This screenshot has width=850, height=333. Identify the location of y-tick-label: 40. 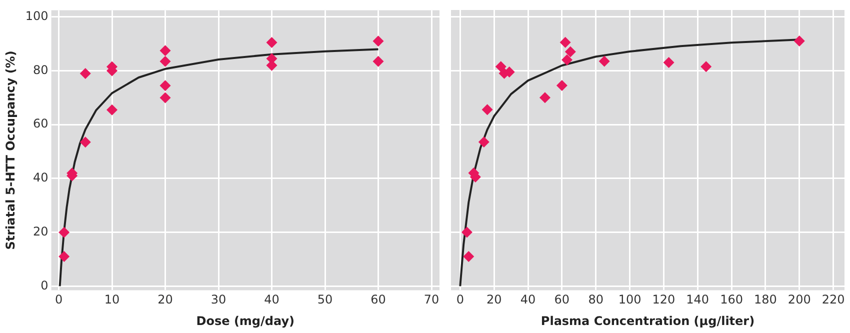
(40, 177).